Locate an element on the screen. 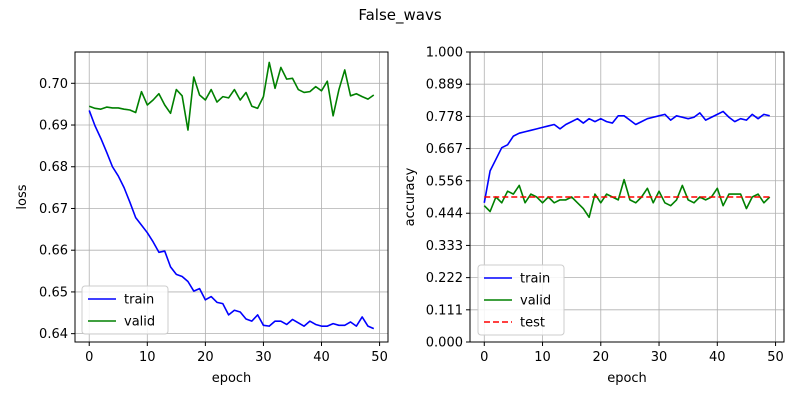 Image resolution: width=800 pixels, height=400 pixels. y-axis-label: loss is located at coordinates (22, 196).